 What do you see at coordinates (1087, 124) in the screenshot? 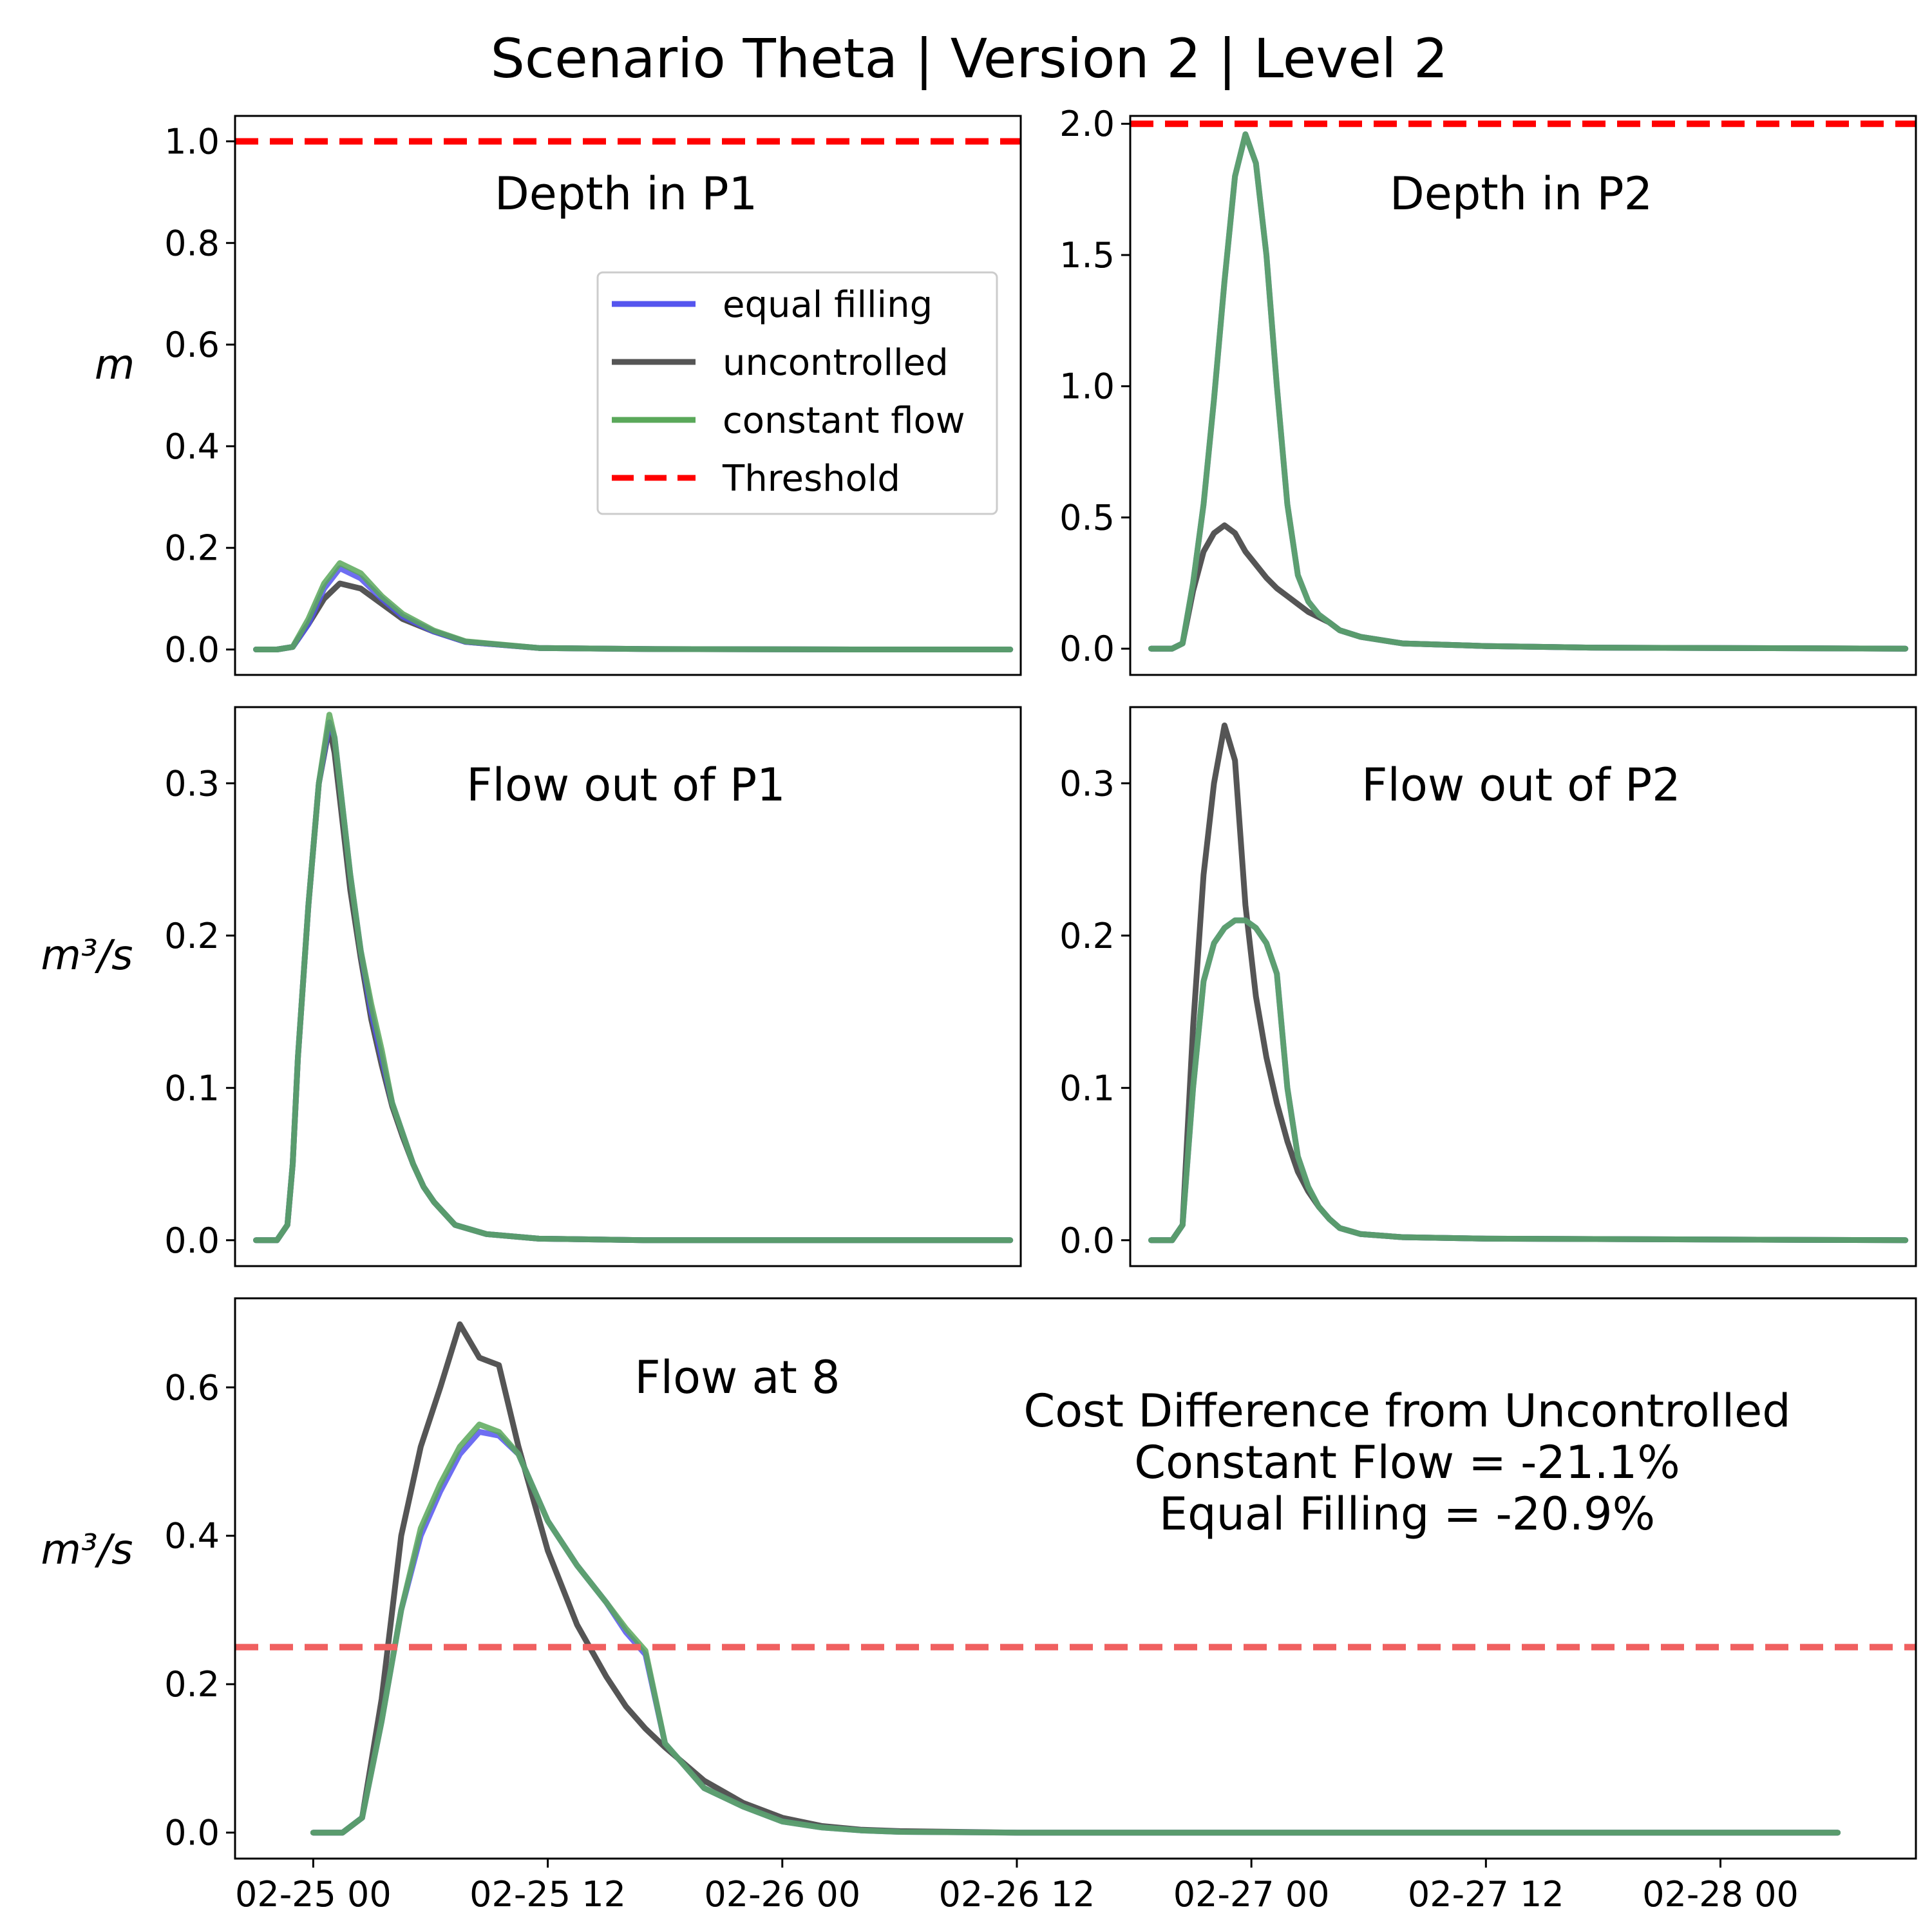
I see `y-tick-label: 2.0` at bounding box center [1087, 124].